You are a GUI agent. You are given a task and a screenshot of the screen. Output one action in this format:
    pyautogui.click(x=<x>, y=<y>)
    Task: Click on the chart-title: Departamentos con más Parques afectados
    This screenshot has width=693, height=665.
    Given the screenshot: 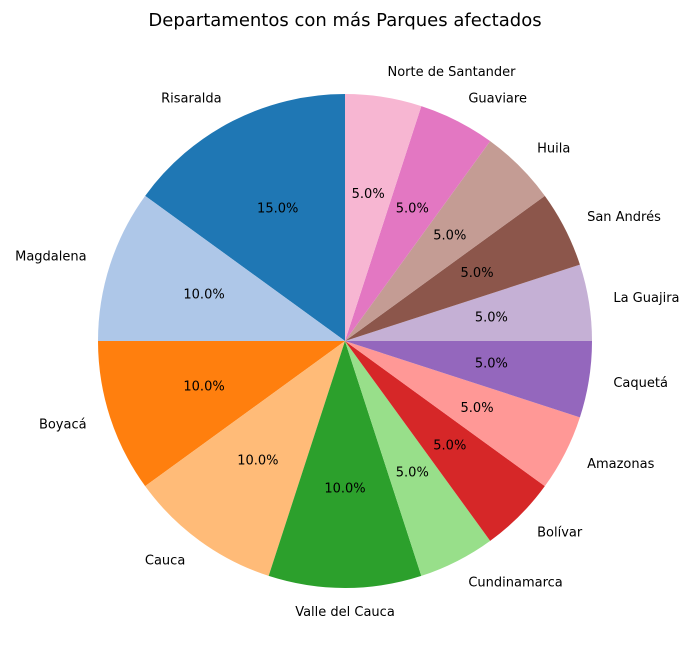 What is the action you would take?
    pyautogui.click(x=344, y=20)
    